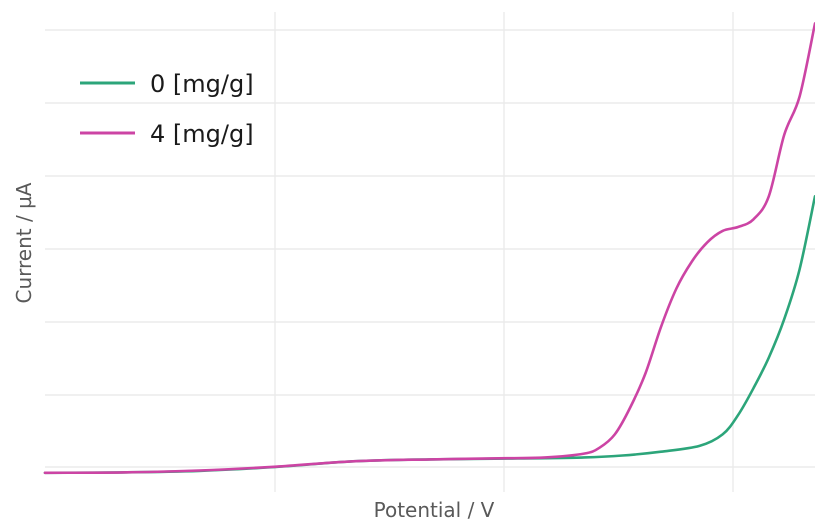 This screenshot has width=815, height=523. What do you see at coordinates (202, 84) in the screenshot?
I see `legend-label-series-1: 0 [mg/g]` at bounding box center [202, 84].